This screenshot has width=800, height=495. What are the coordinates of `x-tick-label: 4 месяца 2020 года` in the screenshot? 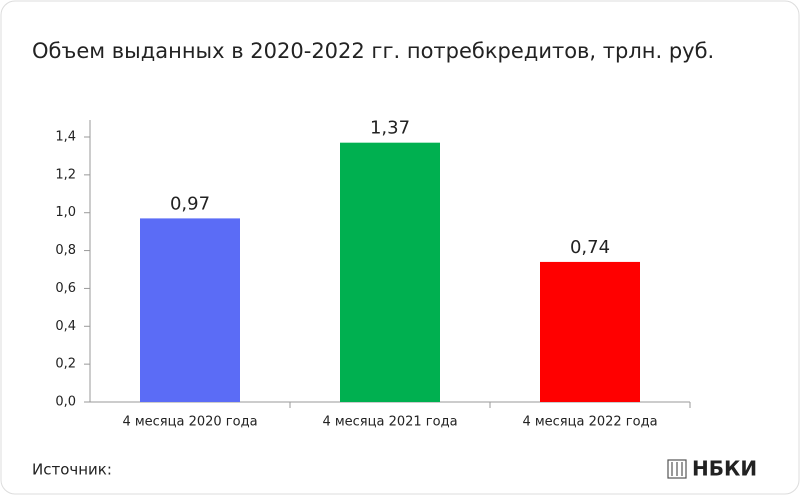 It's located at (189, 422).